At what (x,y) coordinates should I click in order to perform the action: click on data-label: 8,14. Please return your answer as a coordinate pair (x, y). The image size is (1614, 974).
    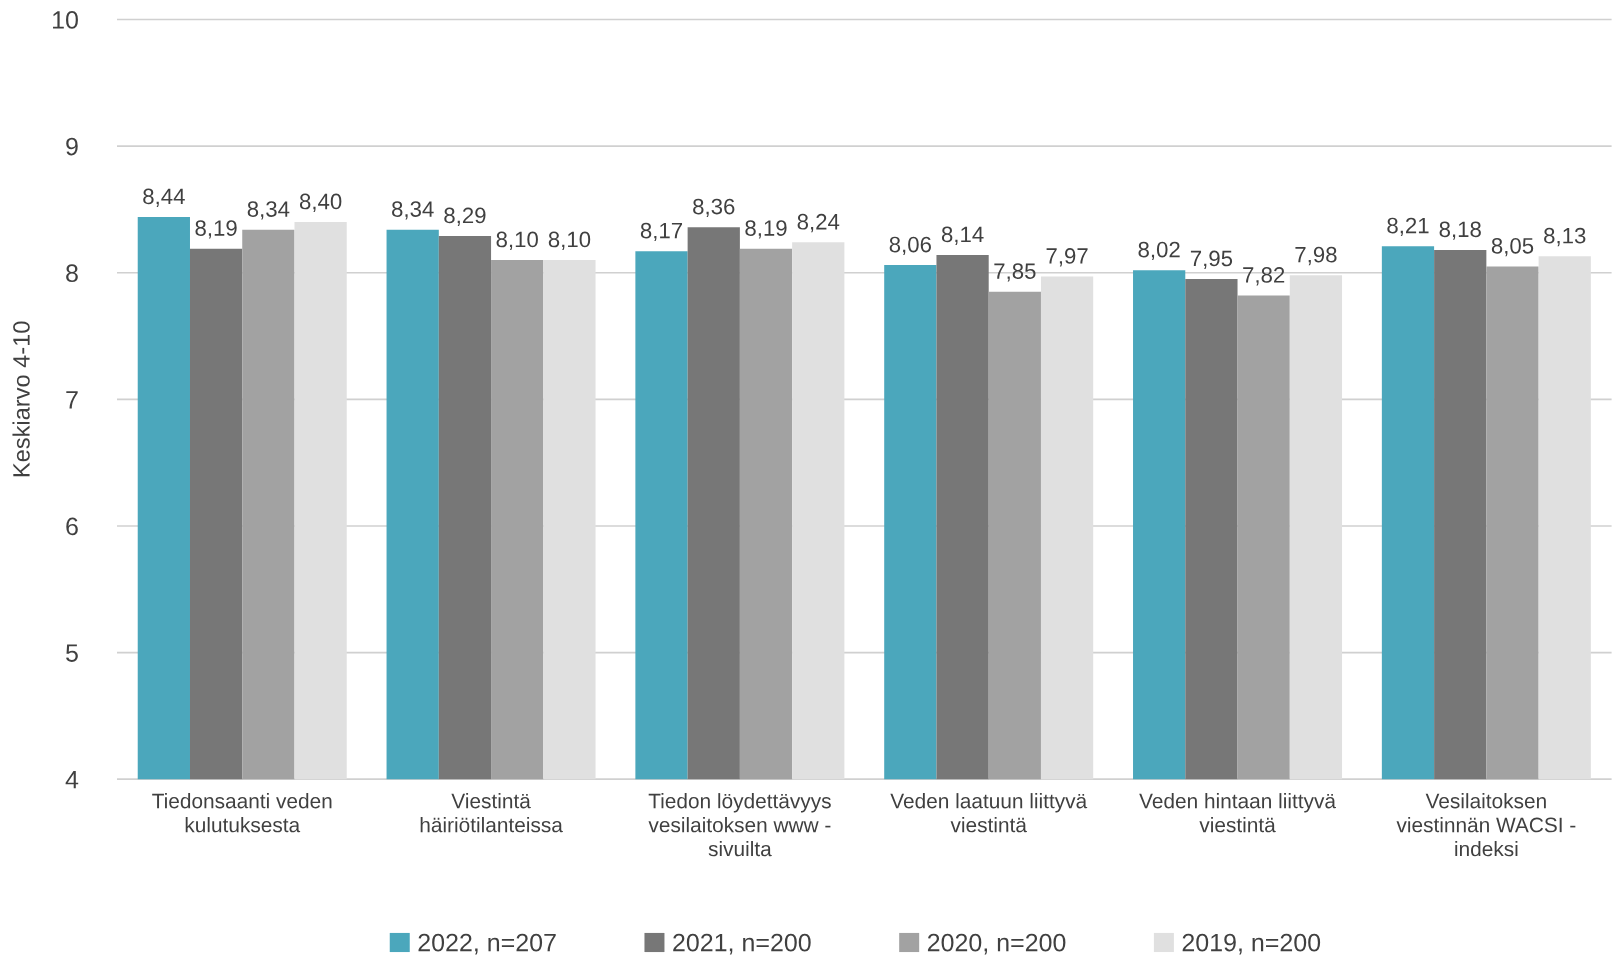
    Looking at the image, I should click on (962, 235).